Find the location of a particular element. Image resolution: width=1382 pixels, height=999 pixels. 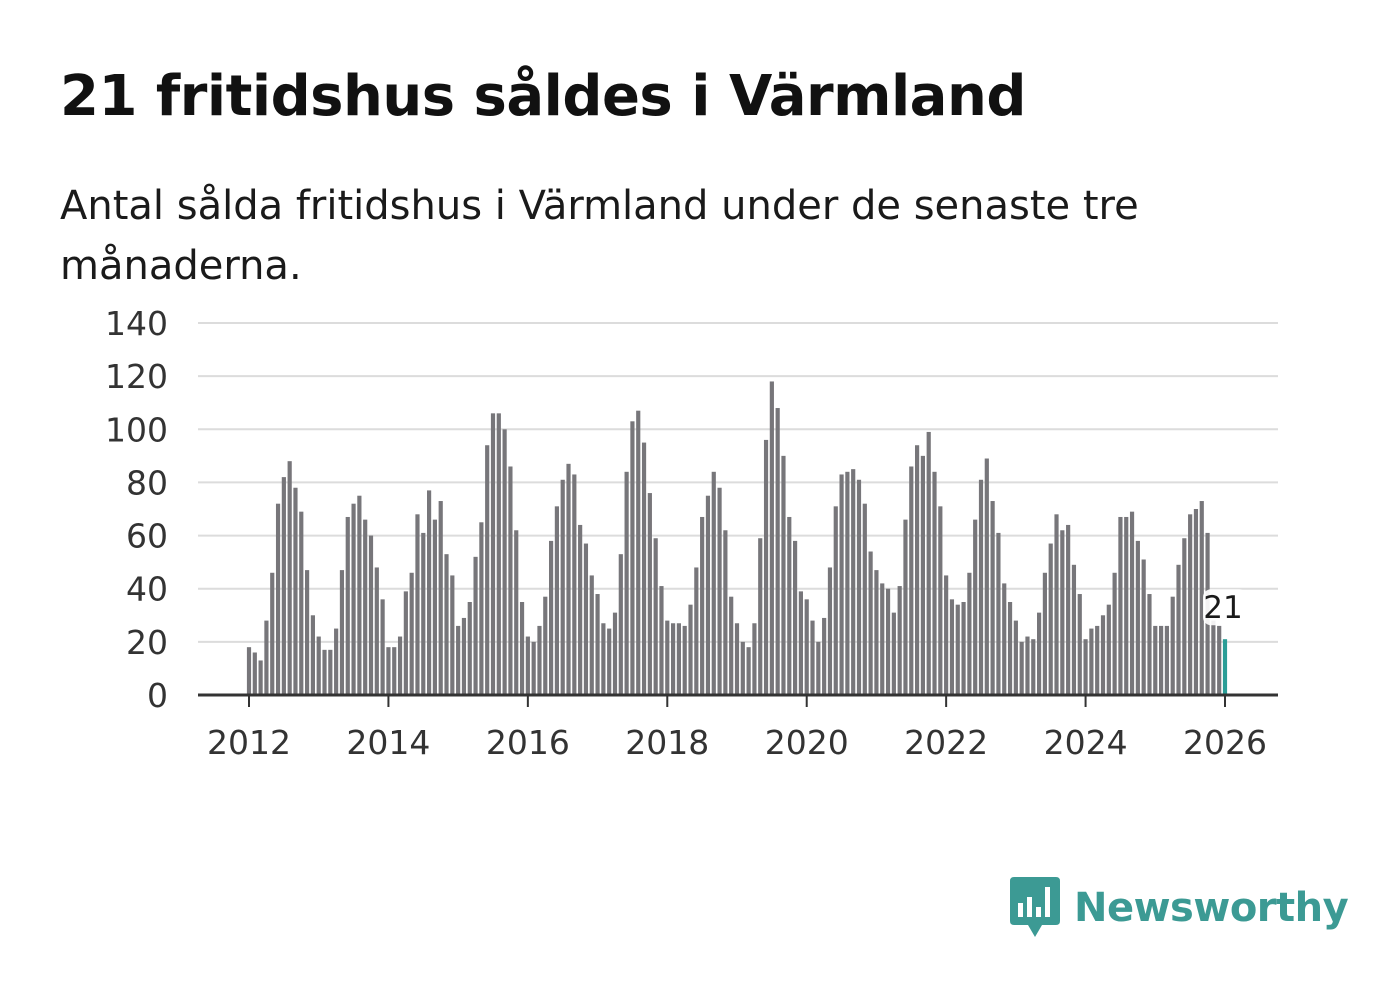

y-tick-label: 40 is located at coordinates (147, 589).